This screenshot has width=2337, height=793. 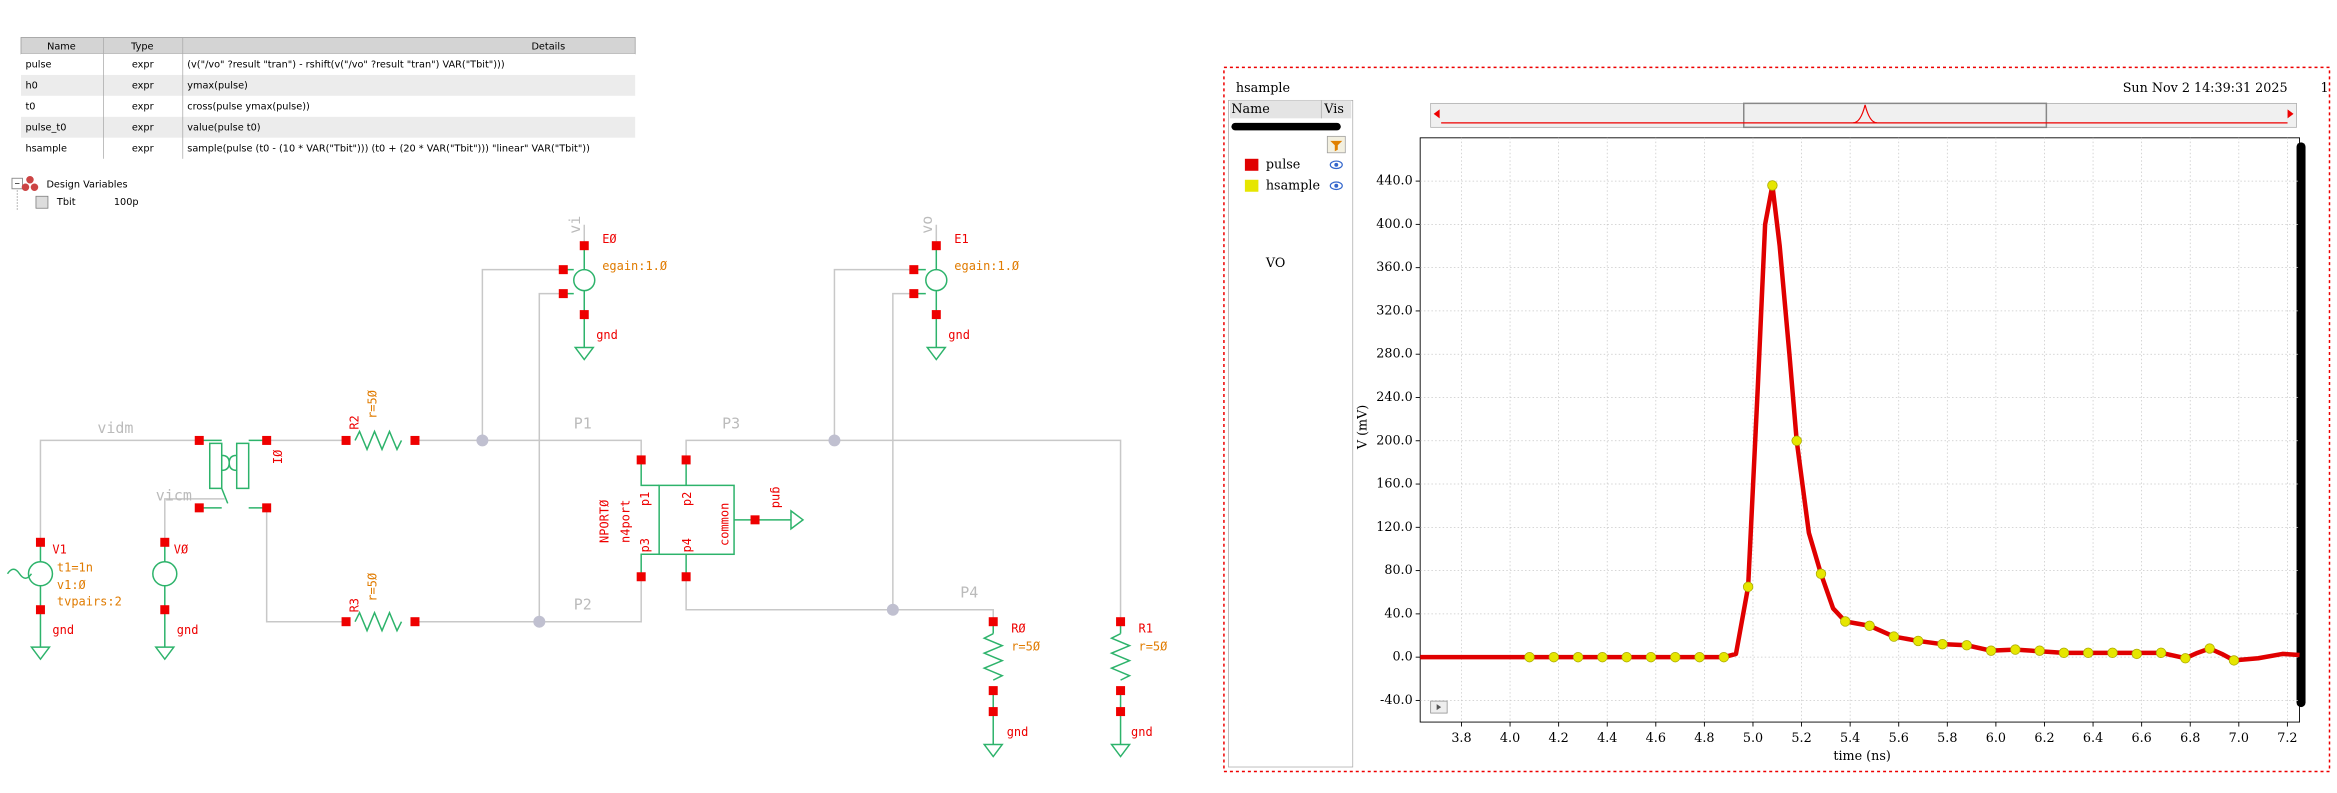 What do you see at coordinates (72, 585) in the screenshot?
I see `schematic-label: v1:Ø` at bounding box center [72, 585].